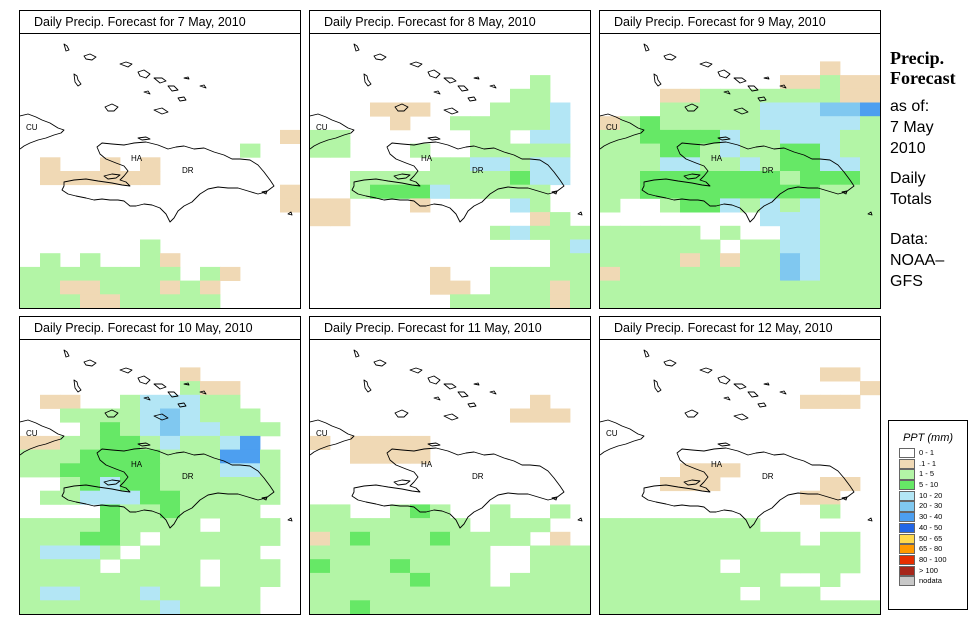 The width and height of the screenshot is (975, 635). I want to click on legend-item: 0 - 1, so click(928, 453).